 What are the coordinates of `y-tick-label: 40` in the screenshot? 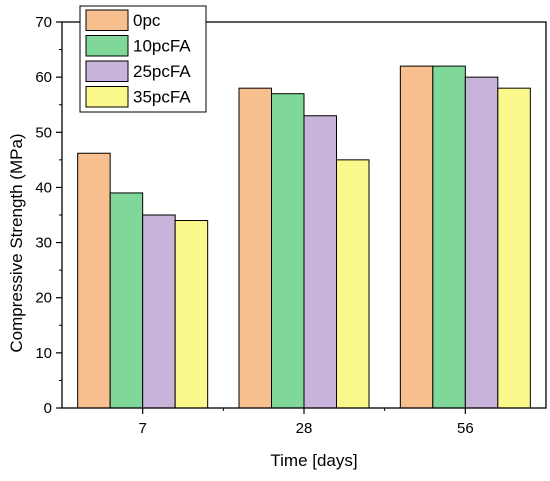 It's located at (43, 187).